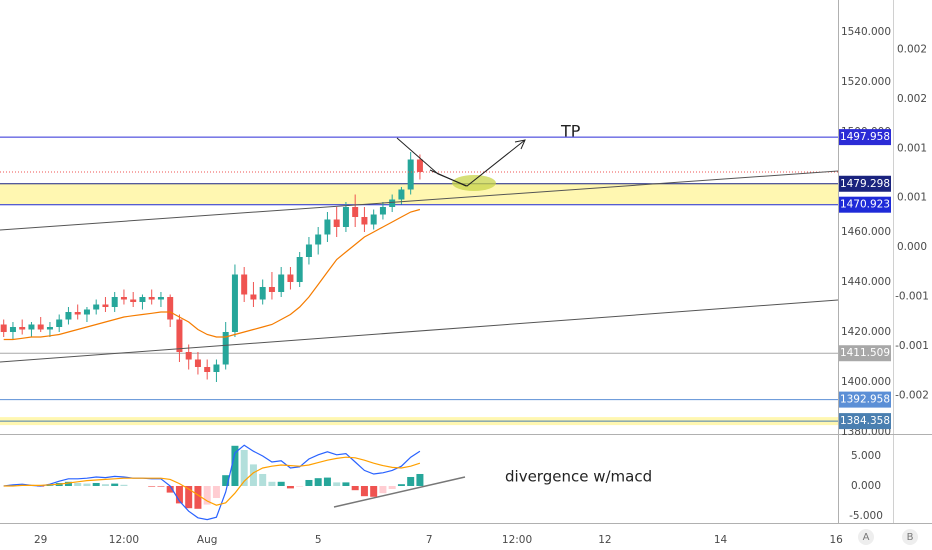 Image resolution: width=932 pixels, height=550 pixels. I want to click on y-tick-label: 1520.000, so click(866, 82).